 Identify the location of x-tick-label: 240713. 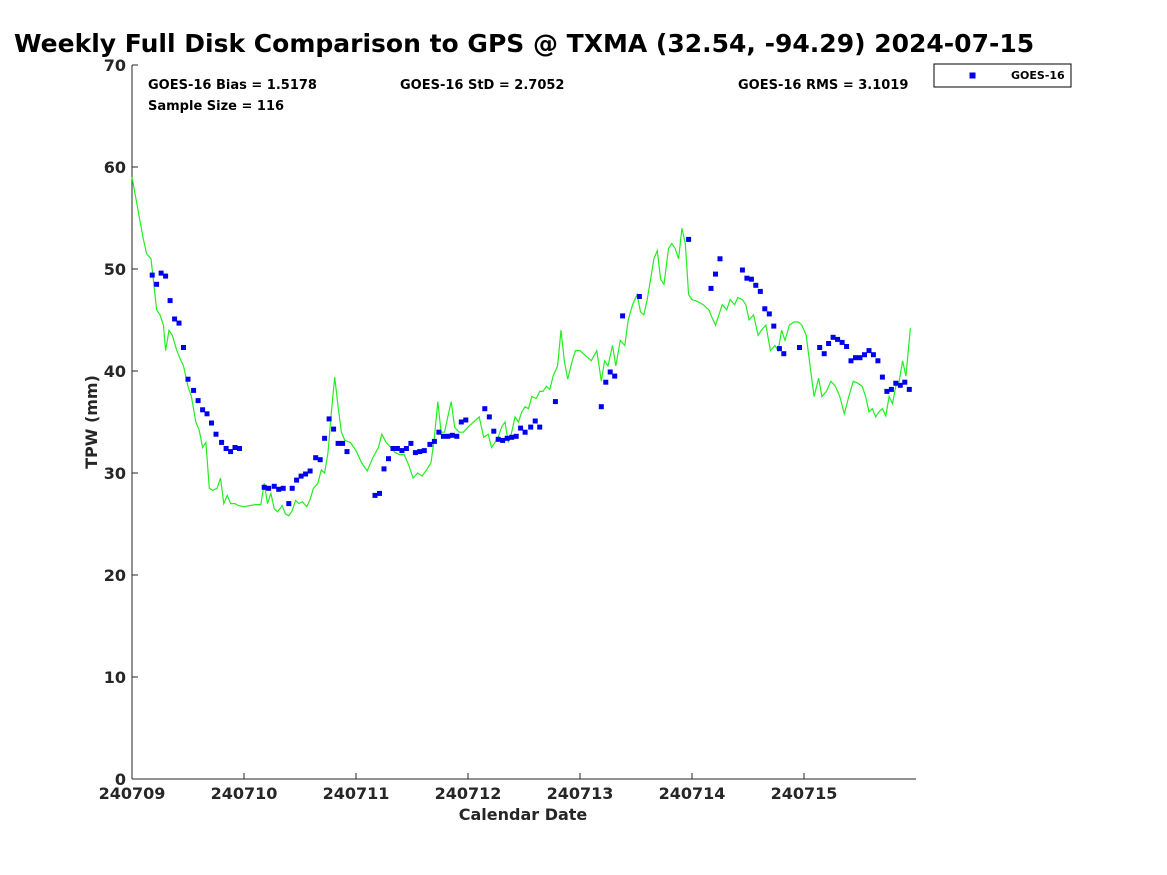
(580, 793).